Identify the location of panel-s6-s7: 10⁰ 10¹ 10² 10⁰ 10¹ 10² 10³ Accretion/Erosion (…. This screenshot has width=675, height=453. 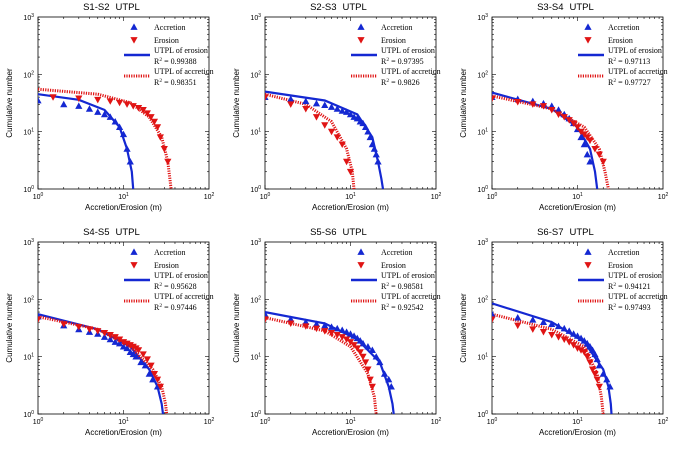
(564, 332).